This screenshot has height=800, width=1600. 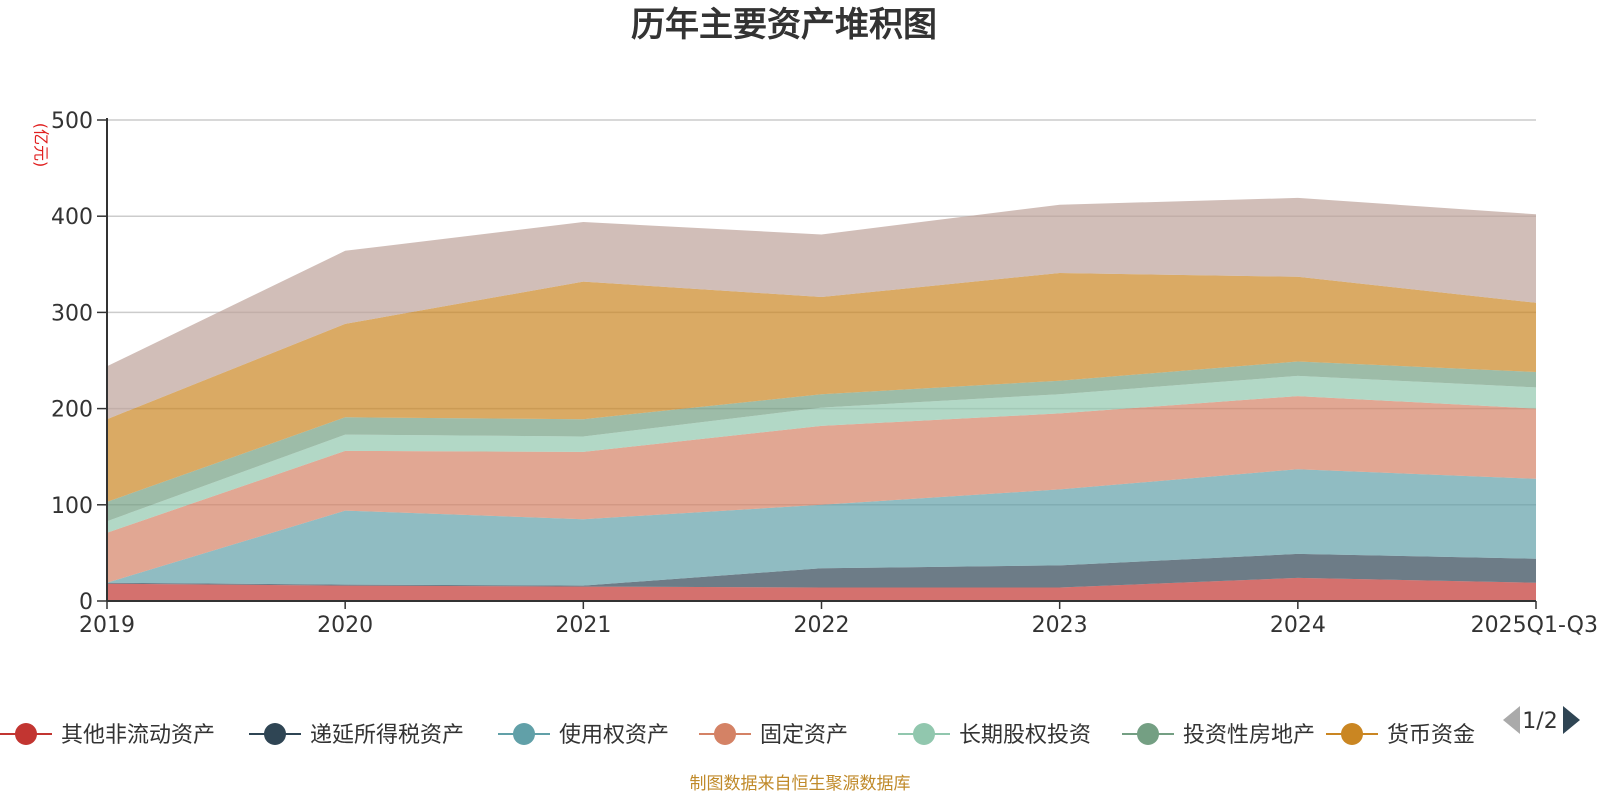 I want to click on triangle-left-icon, so click(x=1511, y=720).